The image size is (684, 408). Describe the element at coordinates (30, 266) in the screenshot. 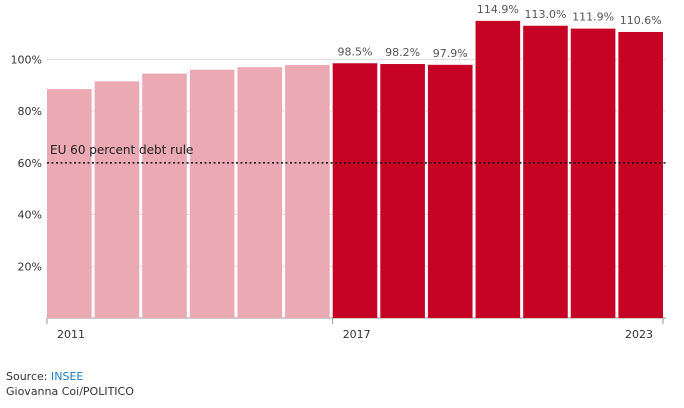

I see `y-tick-label: 20%` at that location.